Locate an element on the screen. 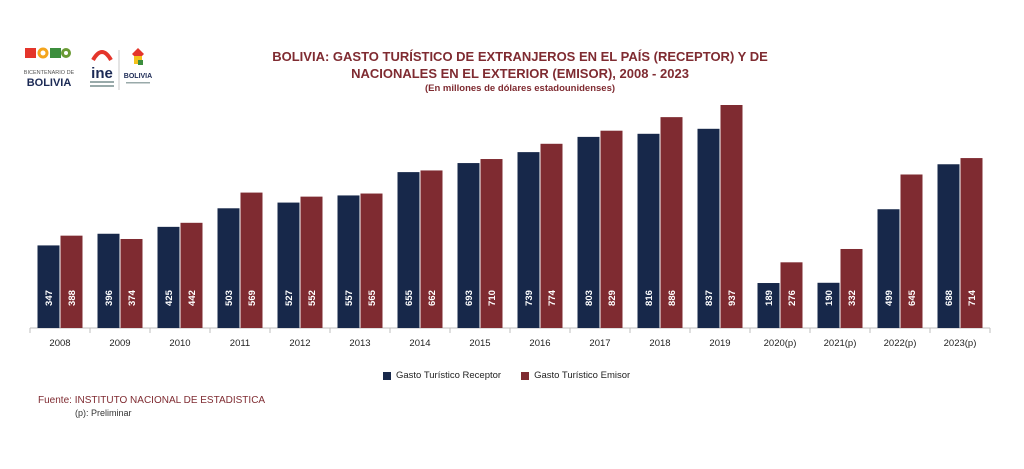 Image resolution: width=1024 pixels, height=469 pixels. data-label-emisor: 714 is located at coordinates (972, 297).